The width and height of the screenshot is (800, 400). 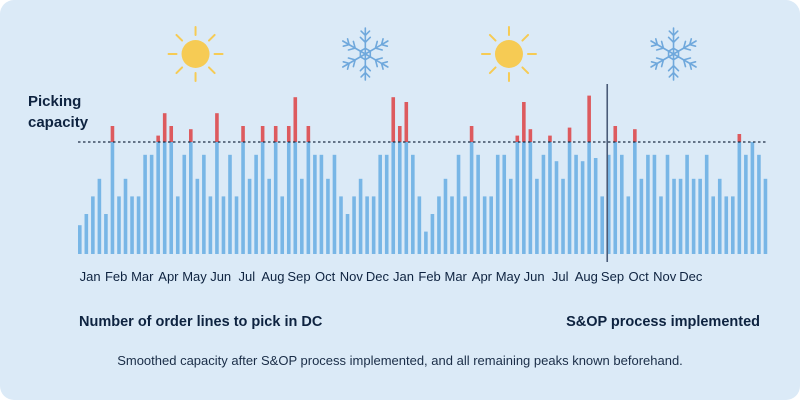 I want to click on month-tick-label: Sep, so click(x=298, y=276).